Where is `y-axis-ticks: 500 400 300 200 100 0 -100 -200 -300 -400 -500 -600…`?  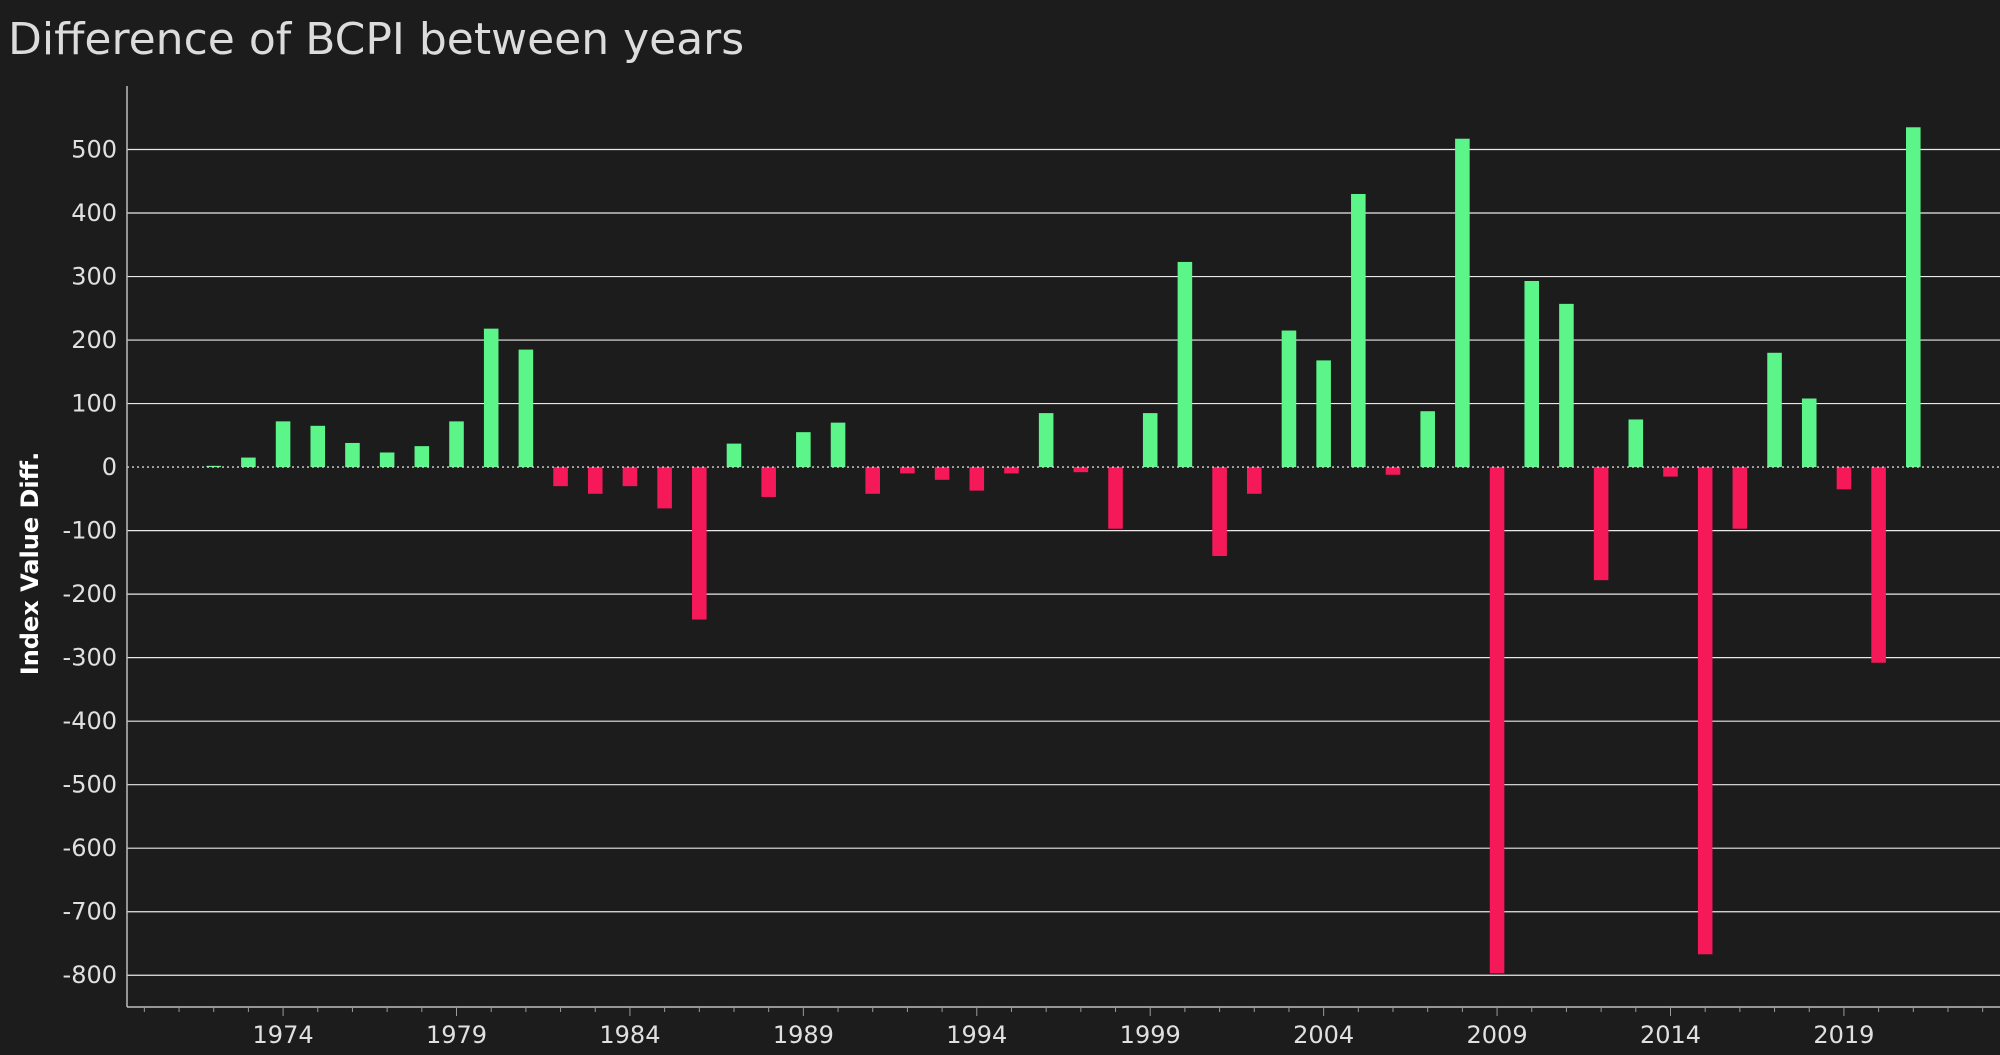
y-axis-ticks: 500 400 300 200 100 0 -100 -200 -300 -400 -500 -600… is located at coordinates (90, 563).